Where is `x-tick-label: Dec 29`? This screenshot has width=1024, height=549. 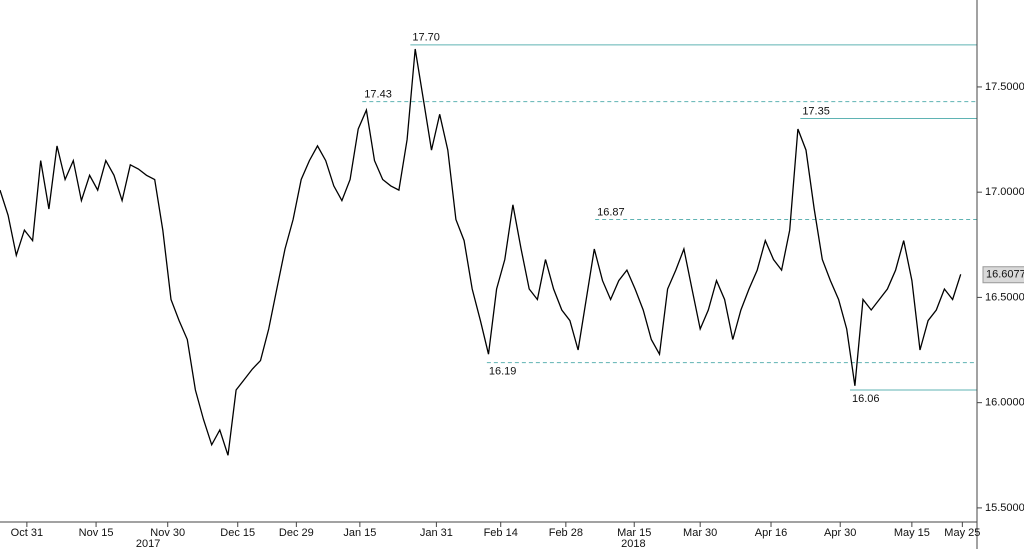
x-tick-label: Dec 29 is located at coordinates (296, 533).